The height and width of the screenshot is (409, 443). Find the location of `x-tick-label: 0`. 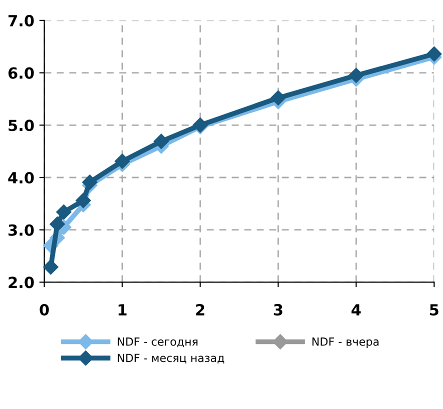

x-tick-label: 0 is located at coordinates (44, 310).